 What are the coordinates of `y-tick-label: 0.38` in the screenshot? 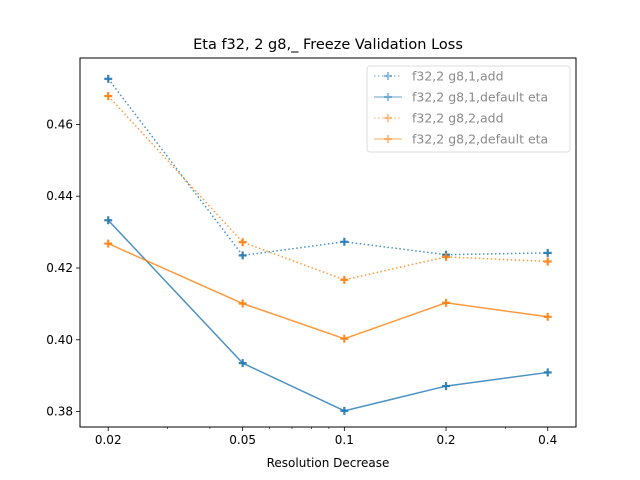 It's located at (59, 412).